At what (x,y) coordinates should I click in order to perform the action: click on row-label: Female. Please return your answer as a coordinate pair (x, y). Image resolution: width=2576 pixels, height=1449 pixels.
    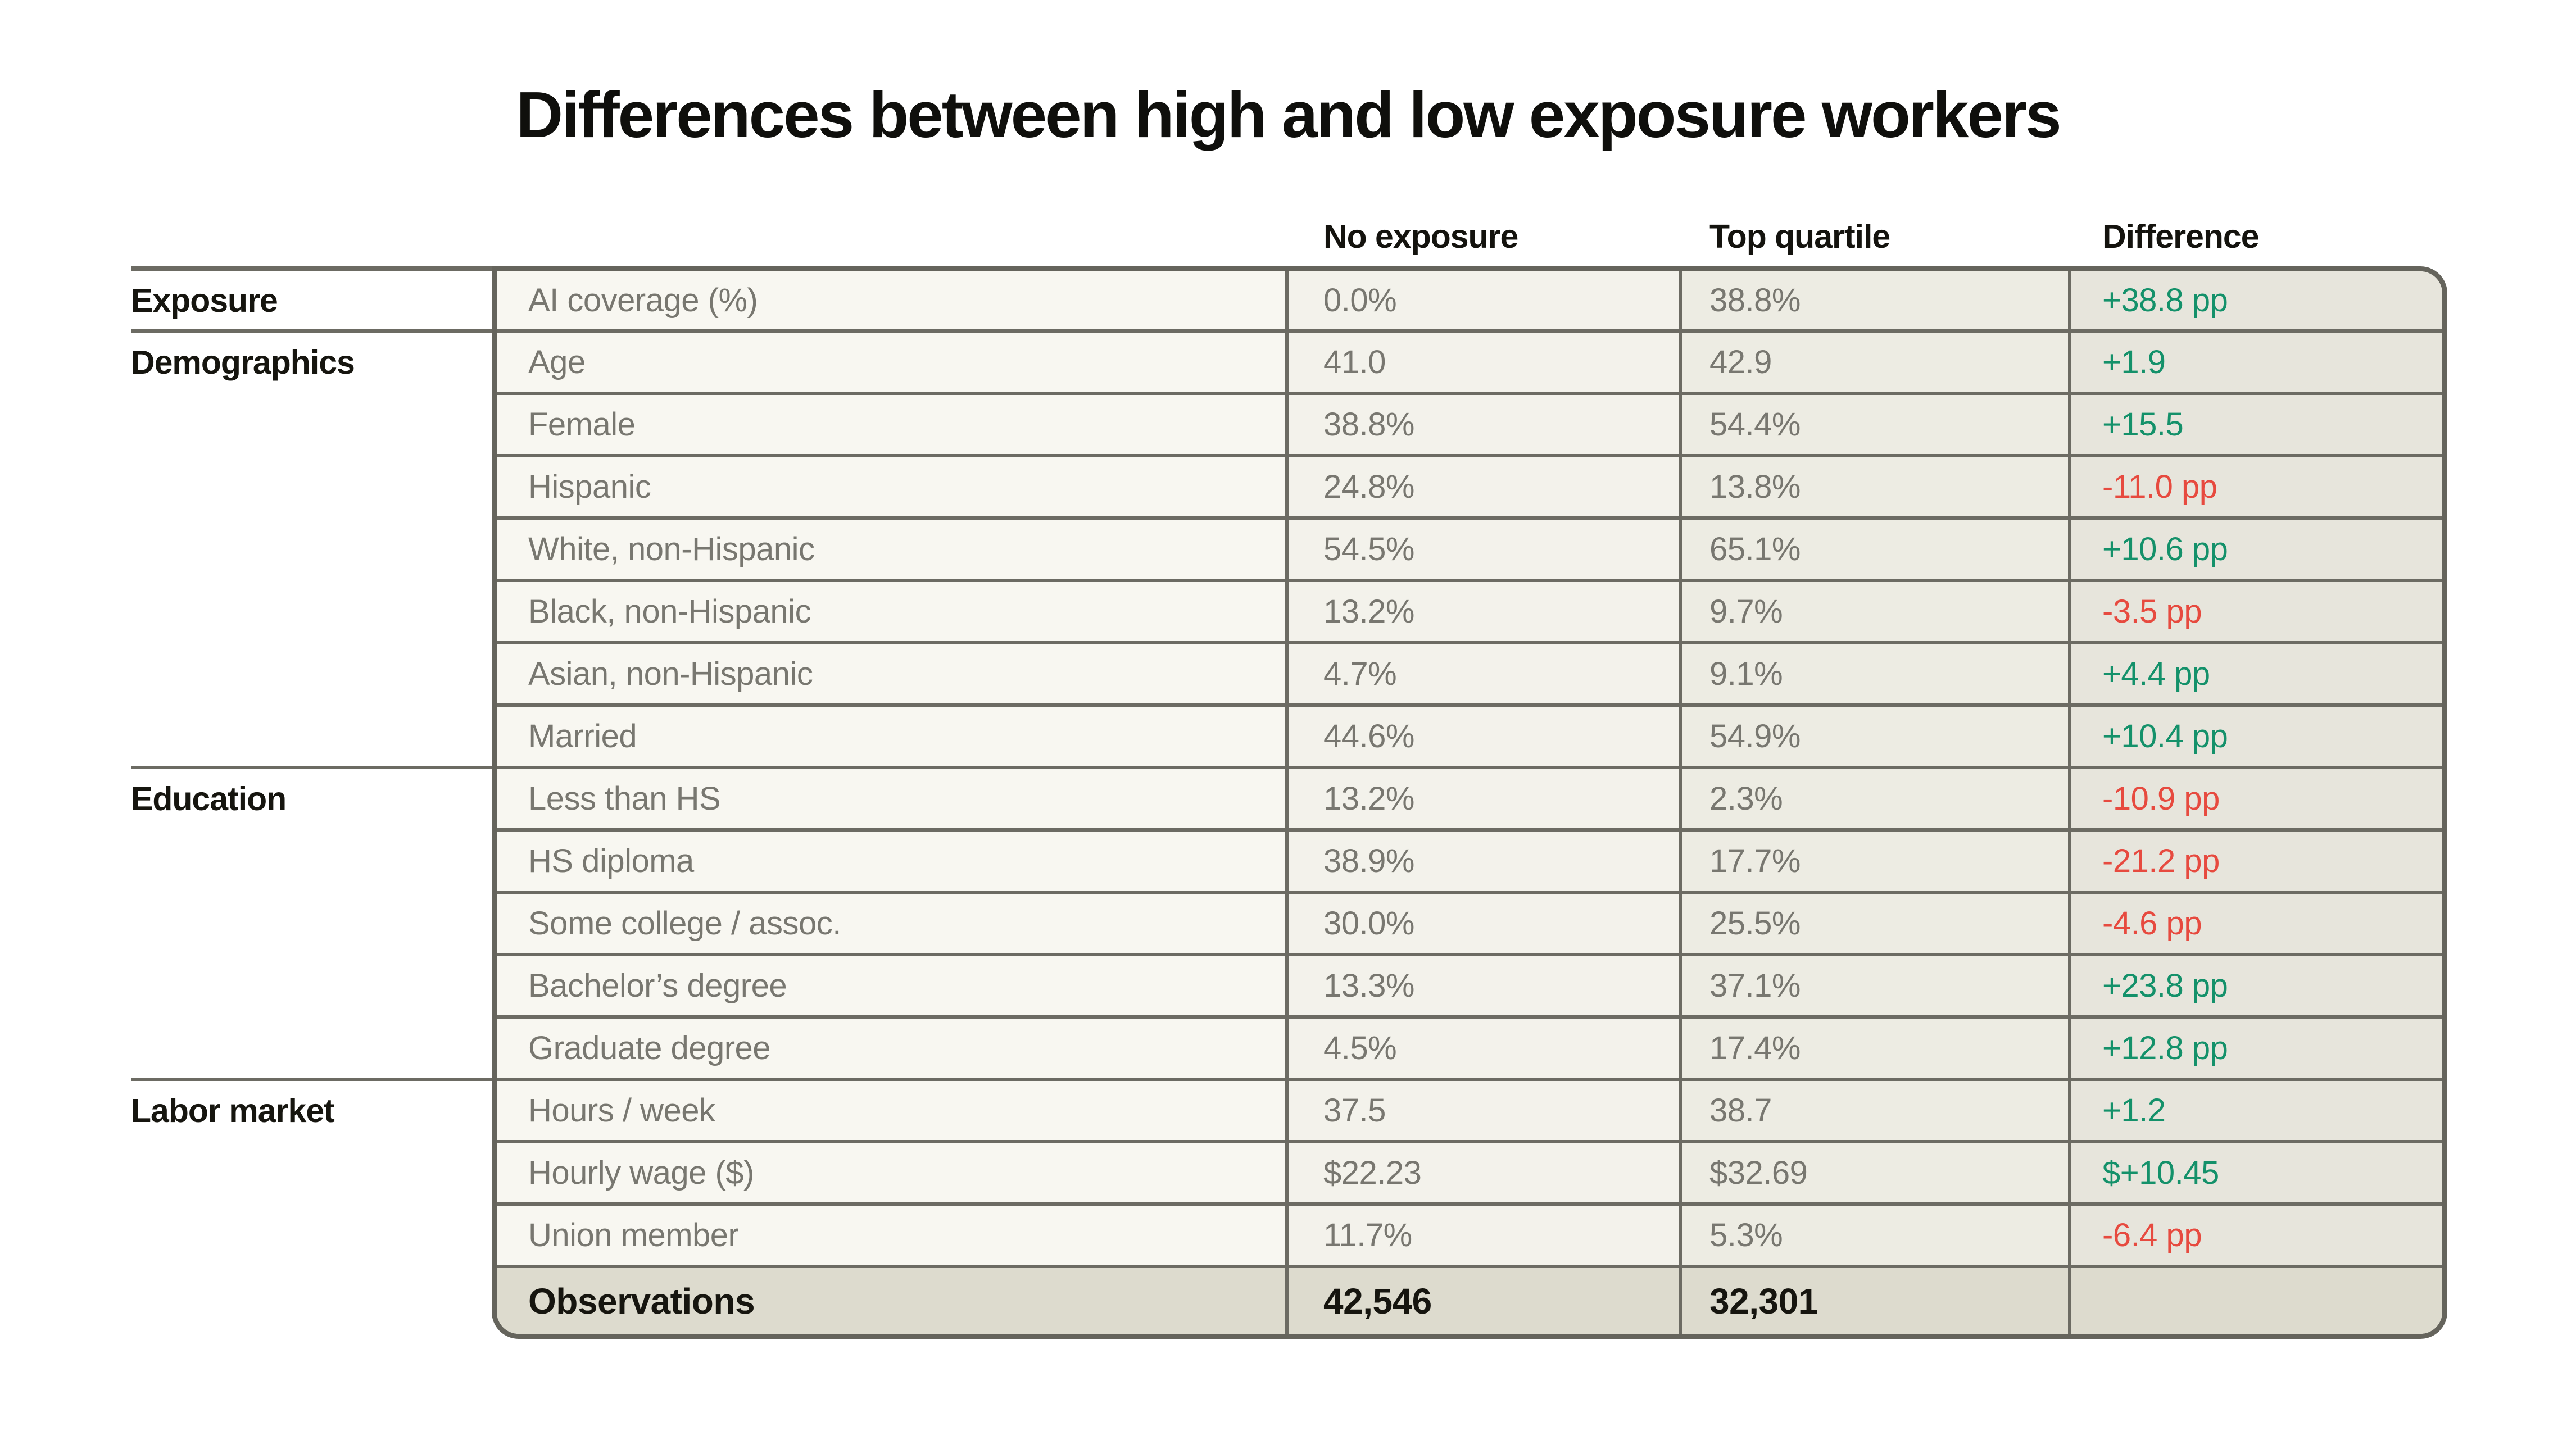
    Looking at the image, I should click on (891, 423).